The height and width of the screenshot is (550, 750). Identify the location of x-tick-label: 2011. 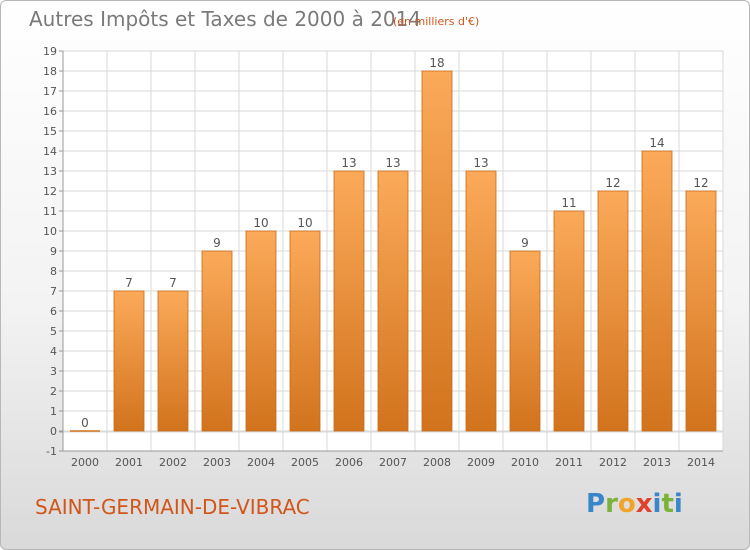
(569, 462).